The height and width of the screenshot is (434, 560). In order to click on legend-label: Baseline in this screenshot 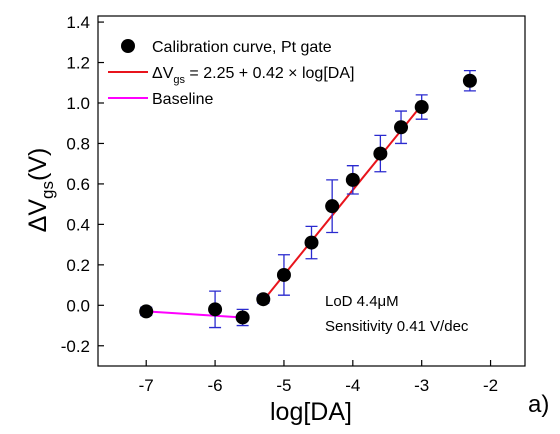, I will do `click(182, 99)`.